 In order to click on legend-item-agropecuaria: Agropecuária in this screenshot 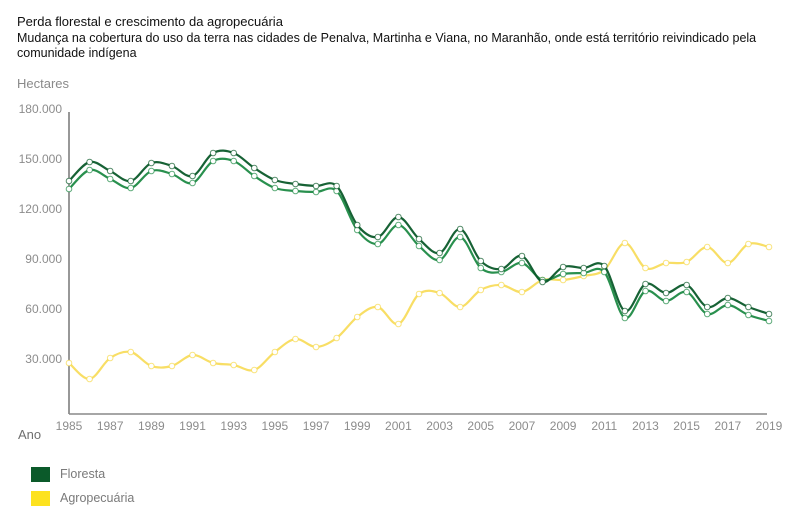, I will do `click(82, 498)`.